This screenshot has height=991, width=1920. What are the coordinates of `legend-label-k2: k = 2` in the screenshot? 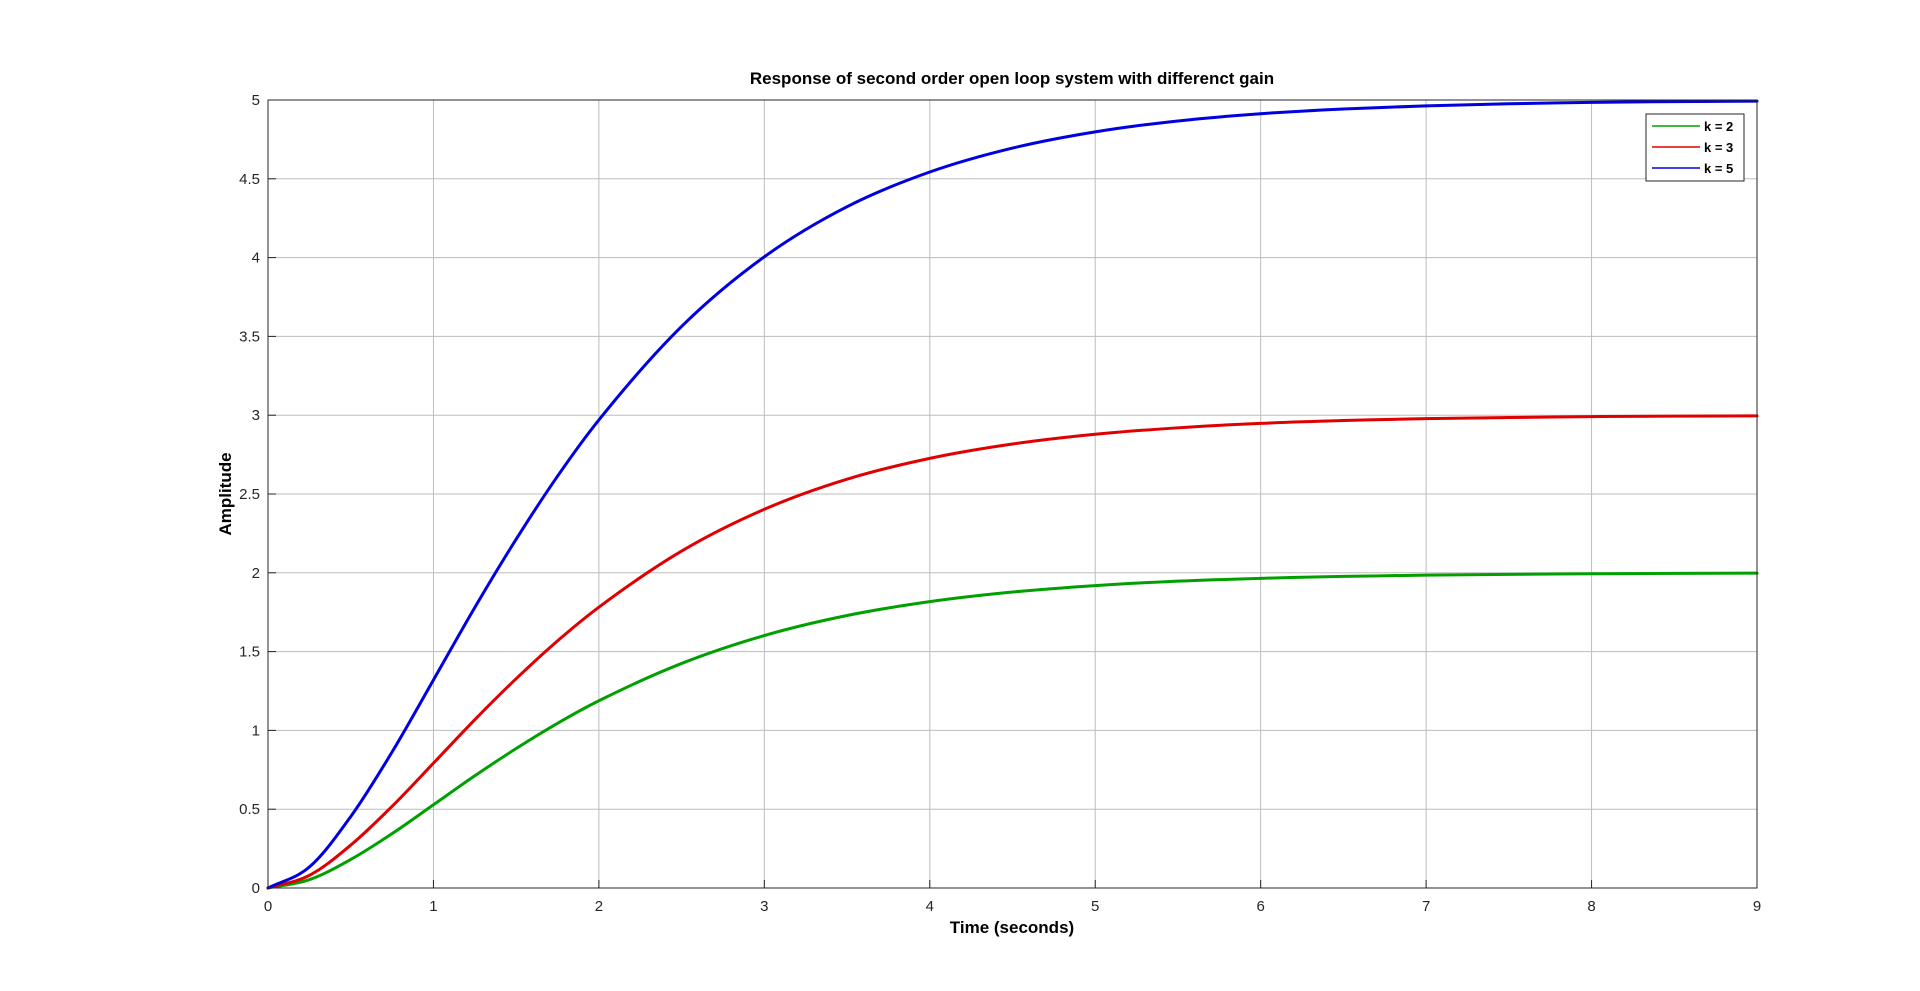 It's located at (1718, 126).